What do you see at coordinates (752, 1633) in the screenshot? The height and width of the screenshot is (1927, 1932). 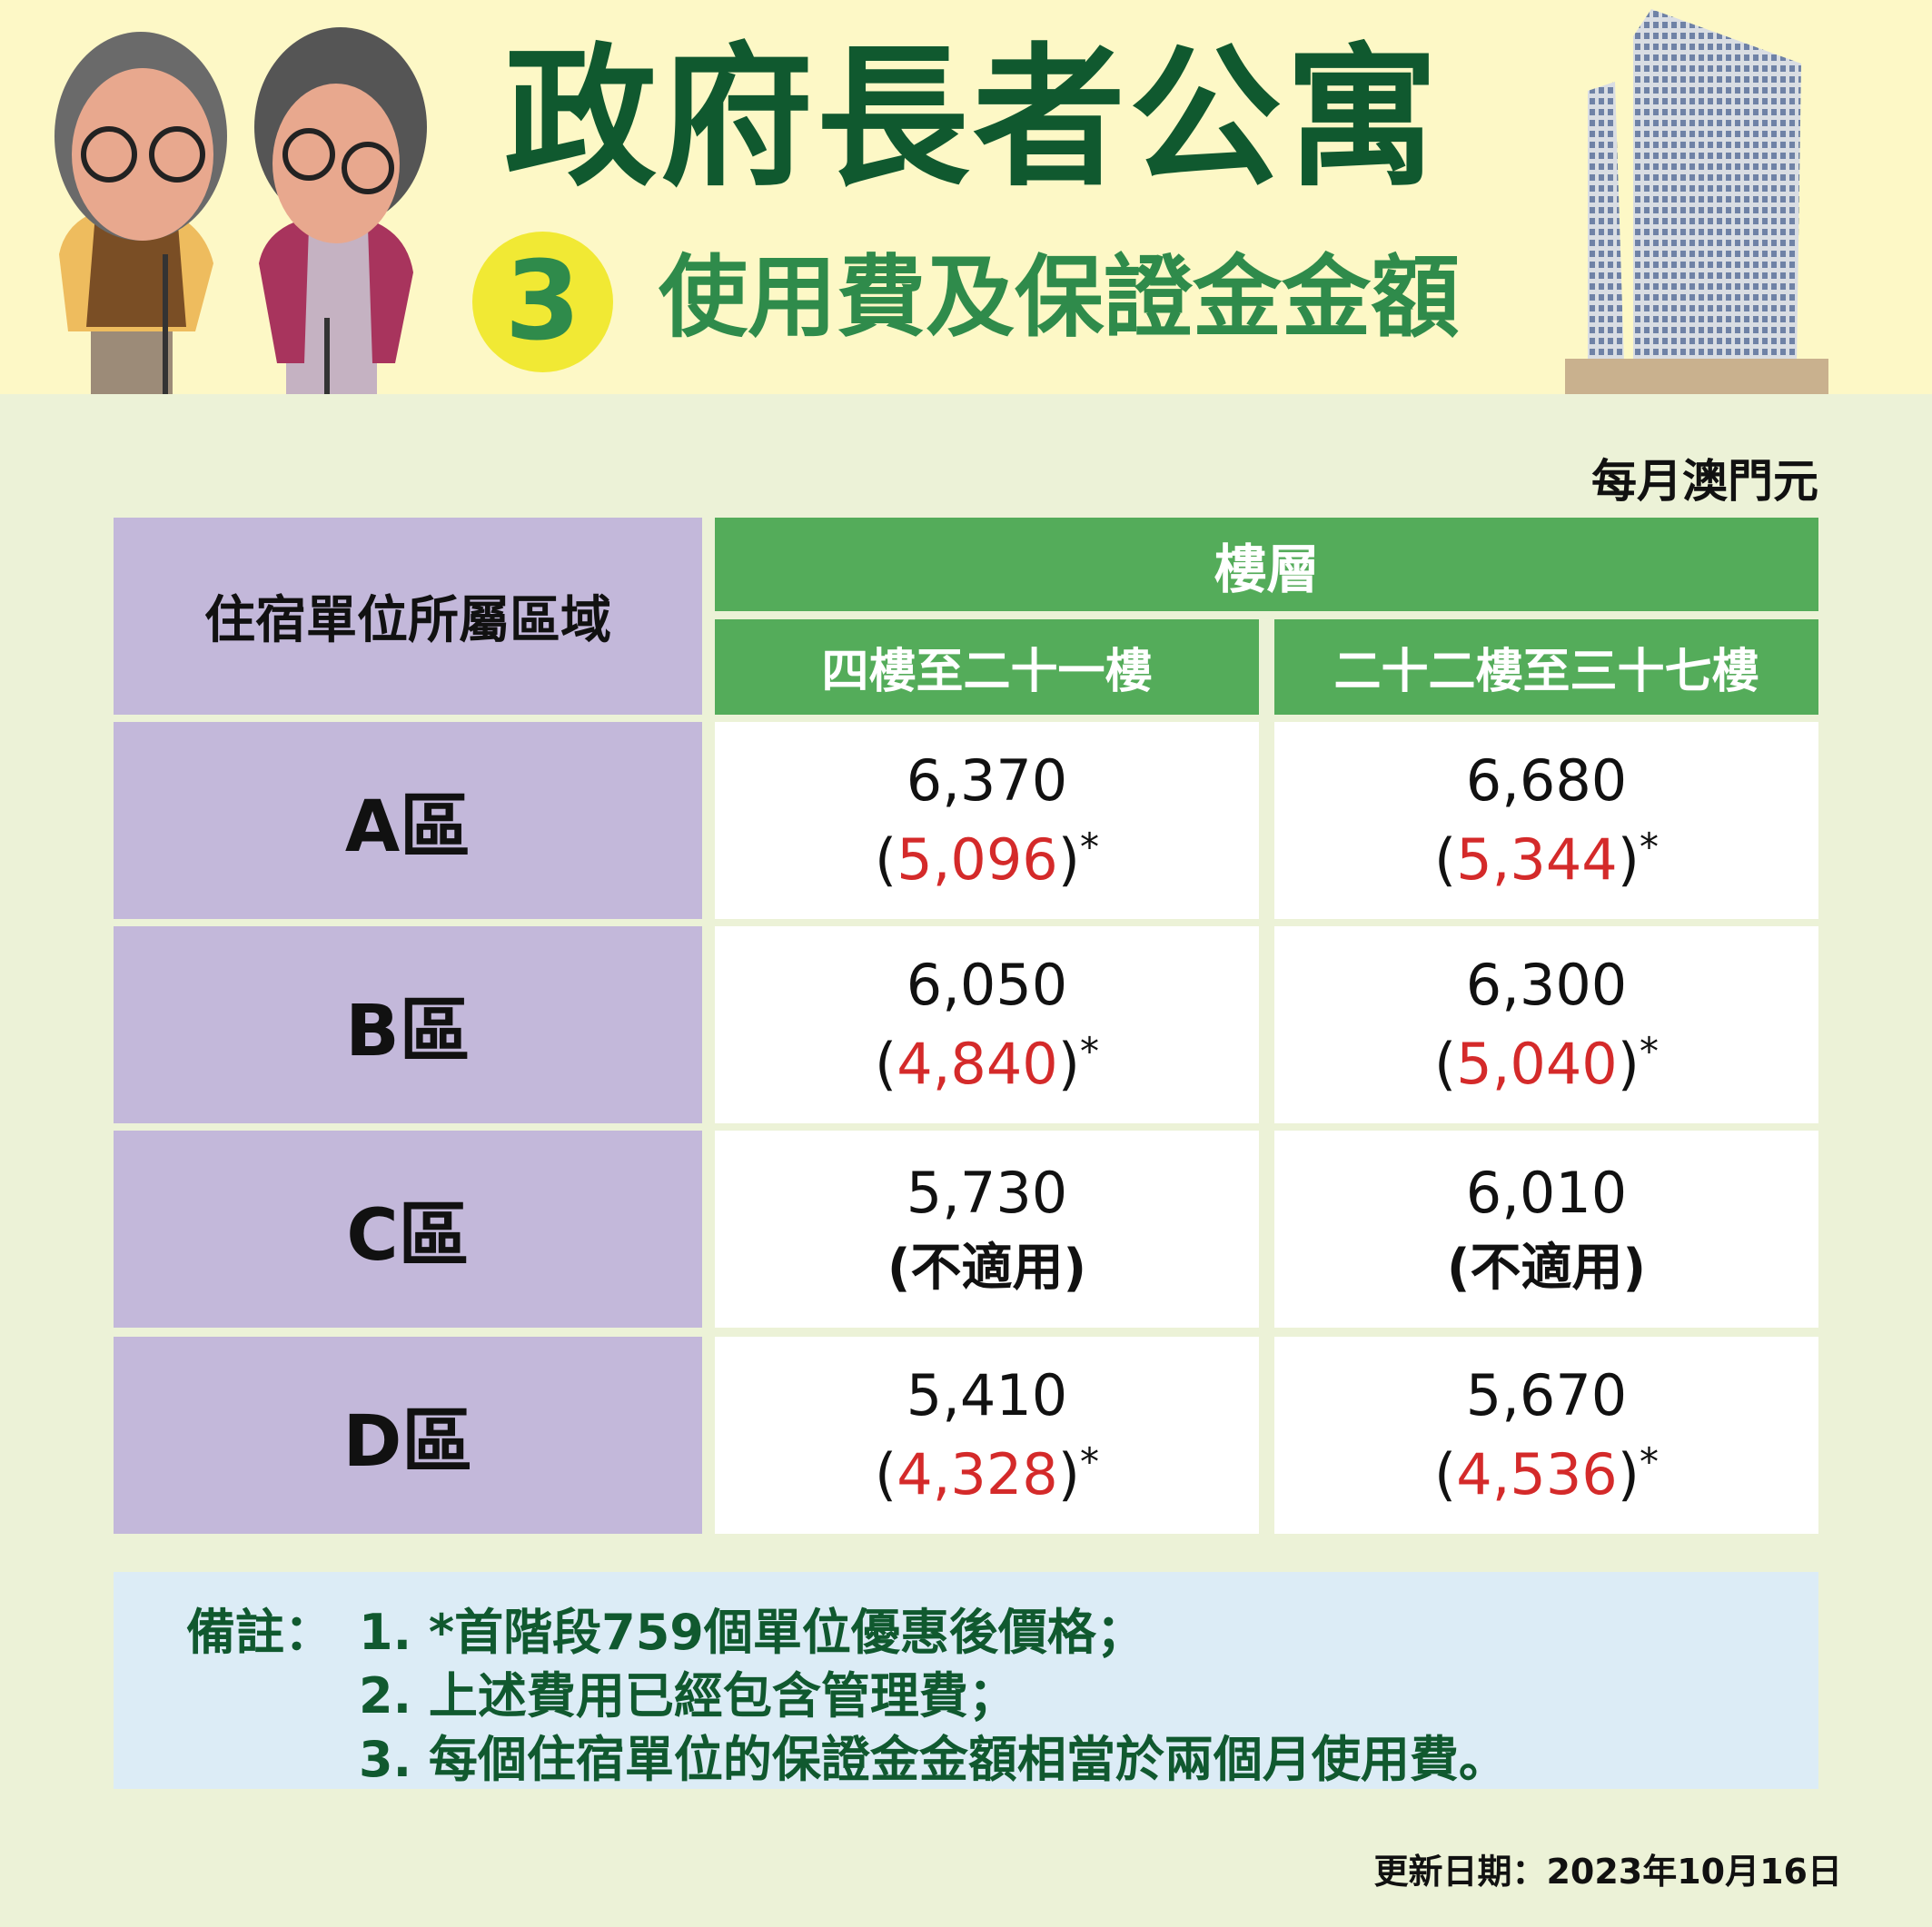 I see `note-item: 1. *首階段759個單位優惠後價格；` at bounding box center [752, 1633].